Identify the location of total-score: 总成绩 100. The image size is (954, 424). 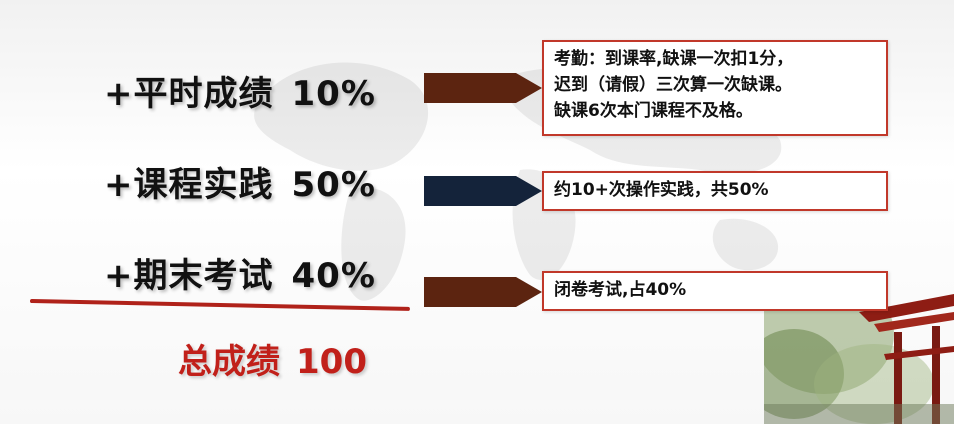
(272, 358).